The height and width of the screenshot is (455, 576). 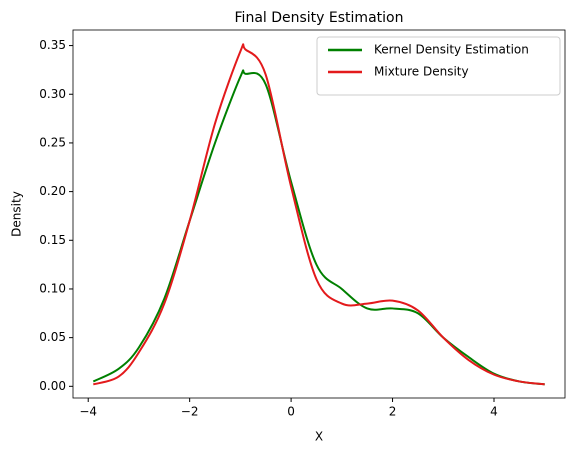 I want to click on legend-label: Mixture Density, so click(x=421, y=72).